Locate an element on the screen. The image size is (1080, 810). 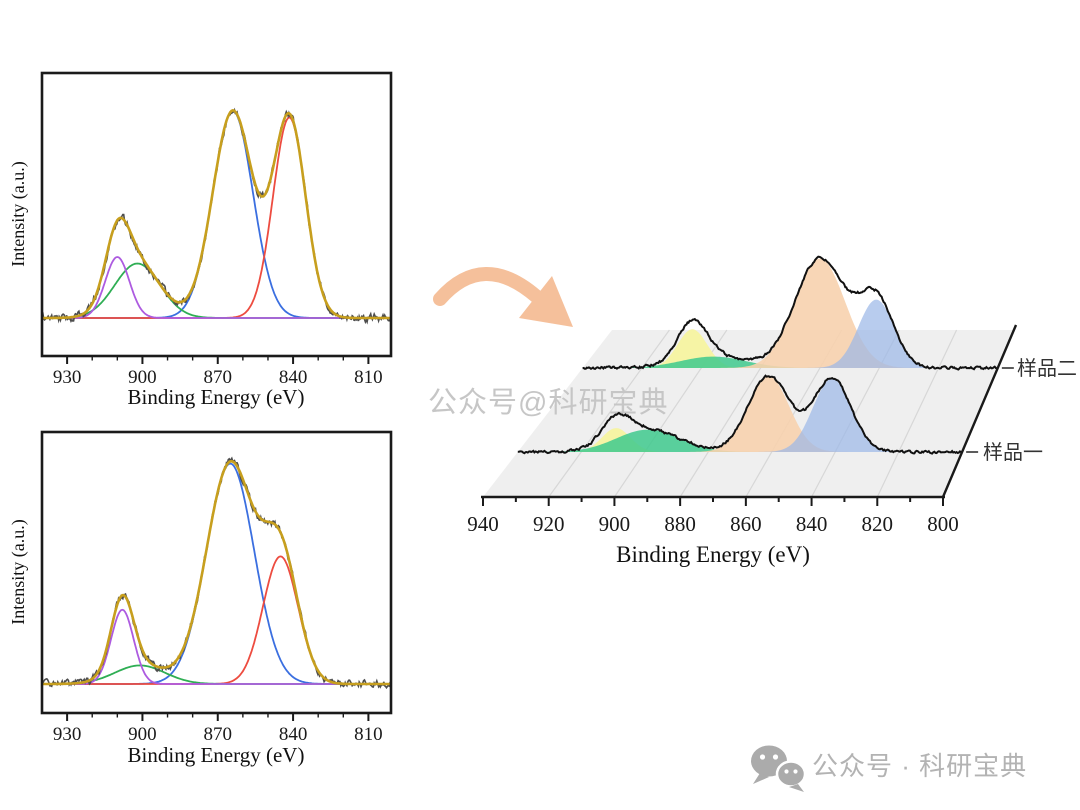
depth-axis-line is located at coordinates (979, 411).